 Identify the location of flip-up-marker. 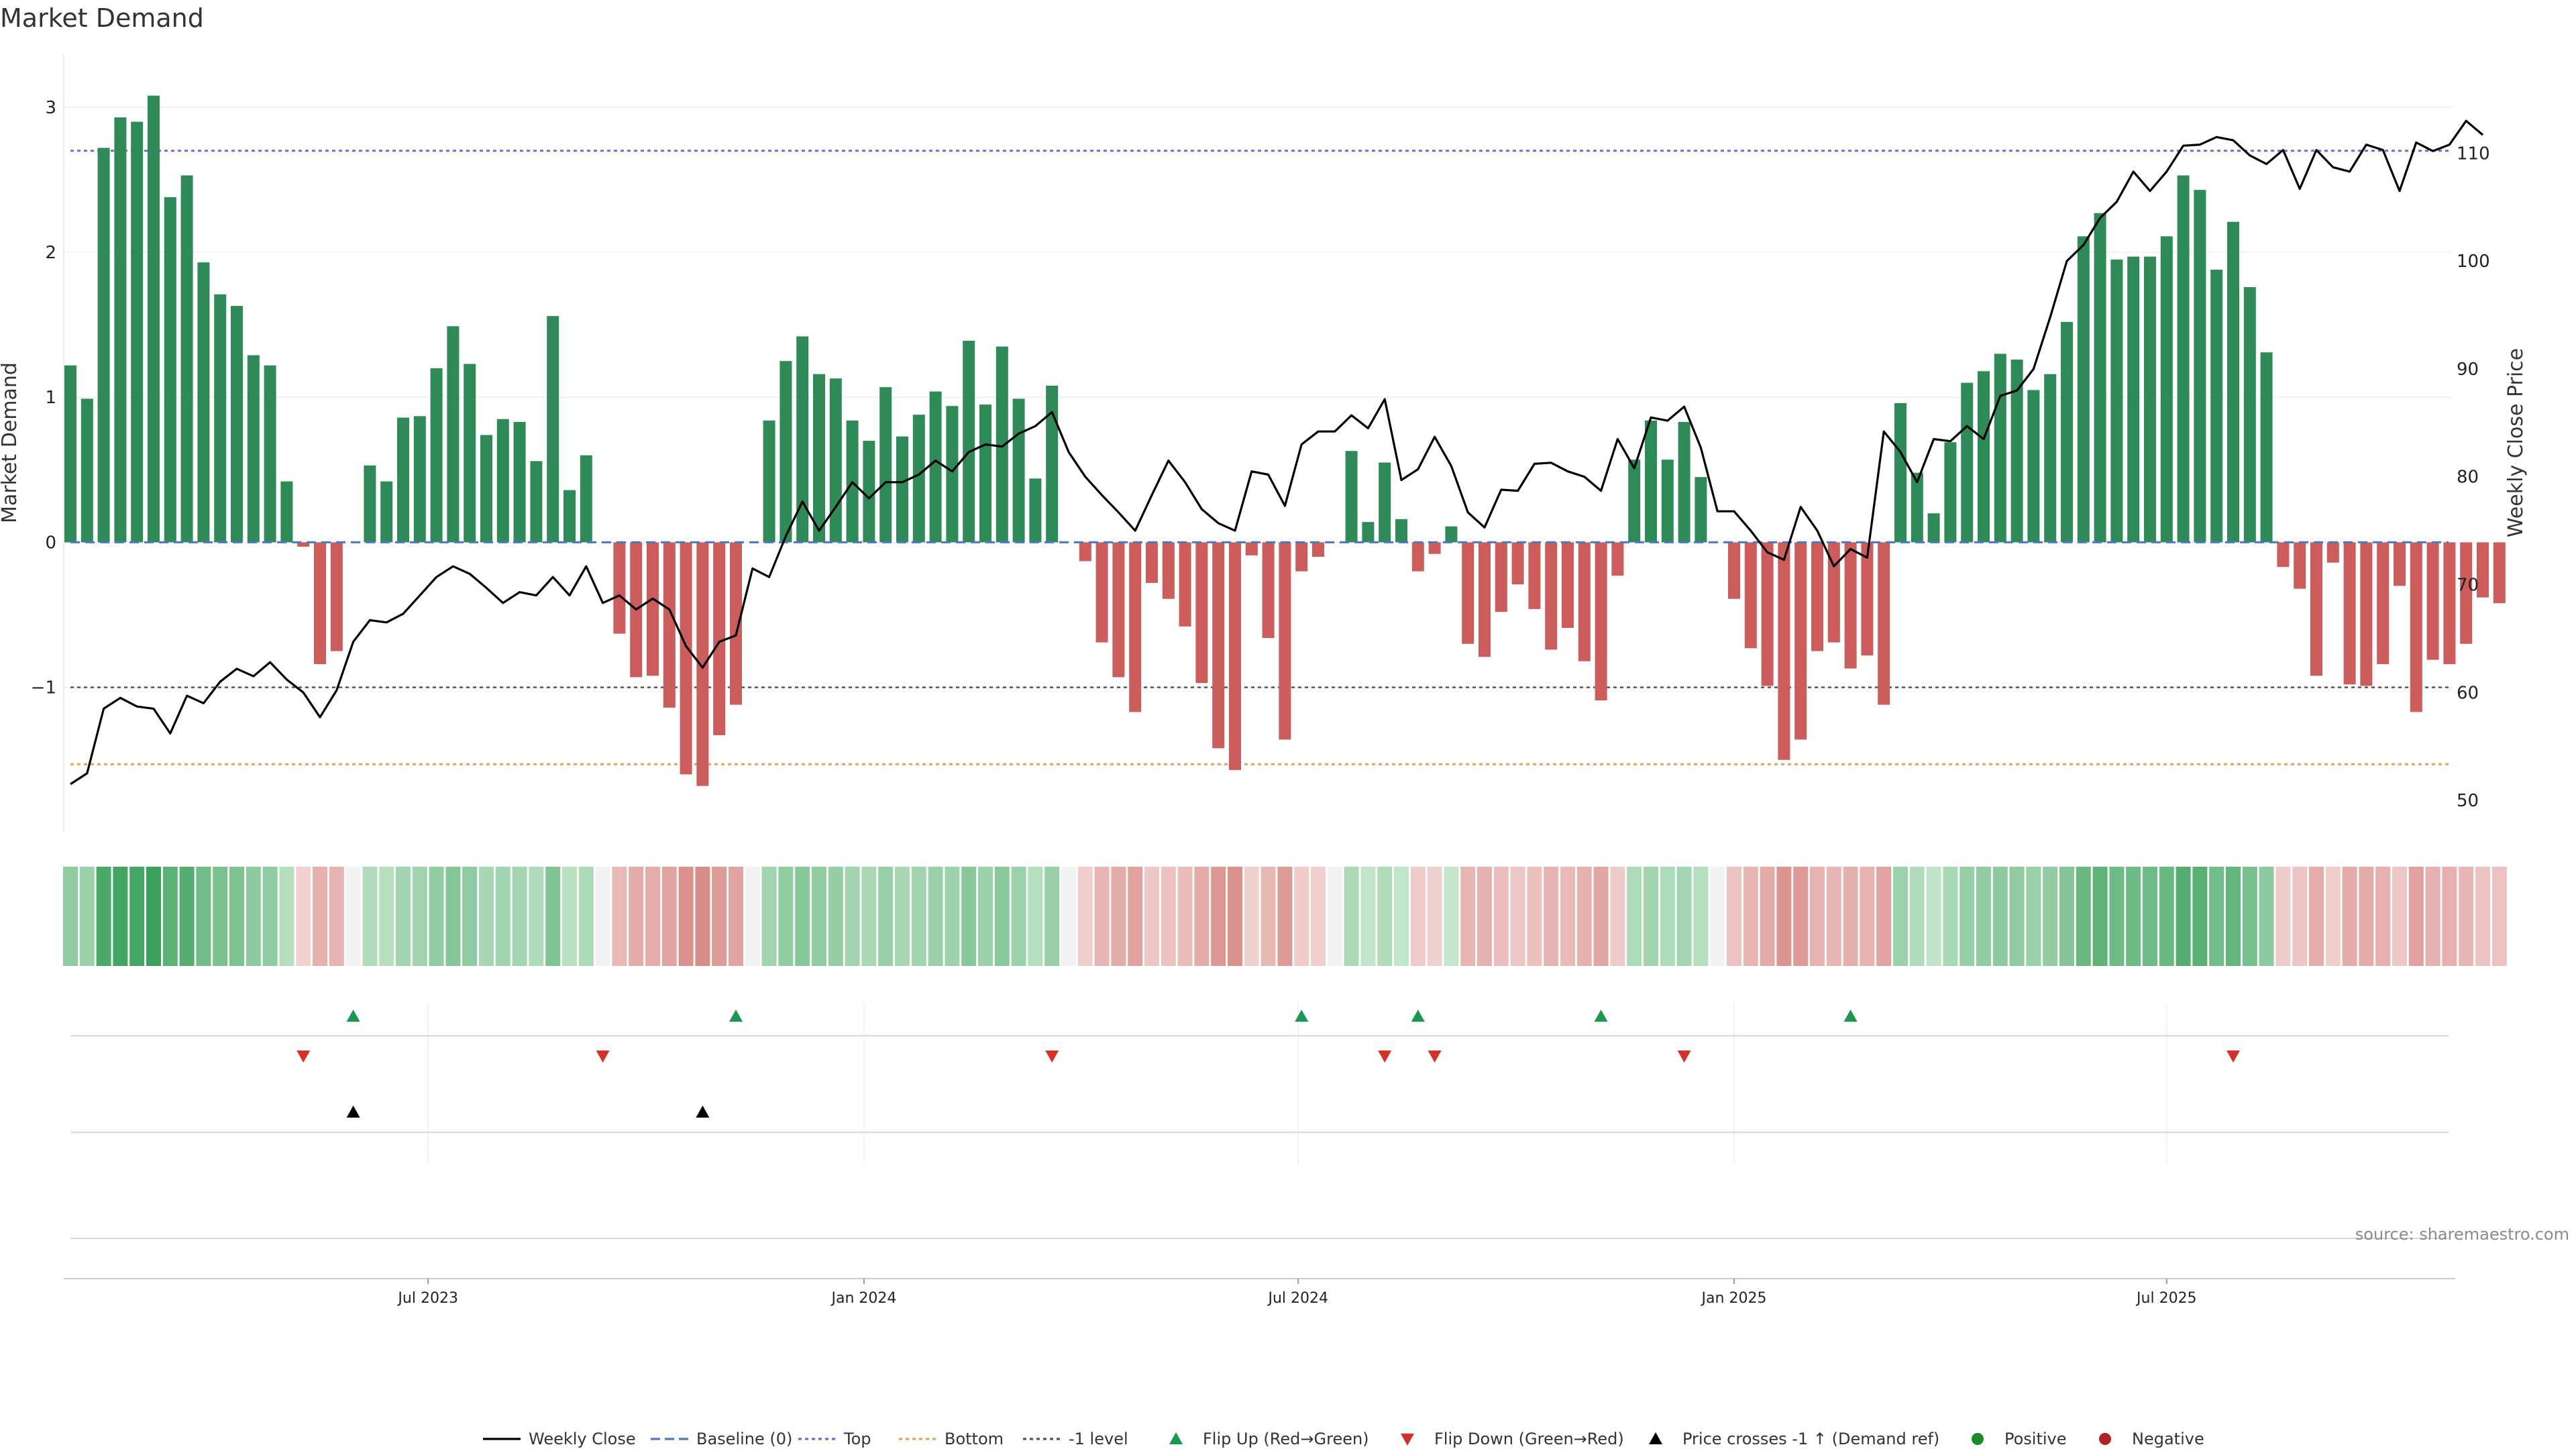
(1418, 1016).